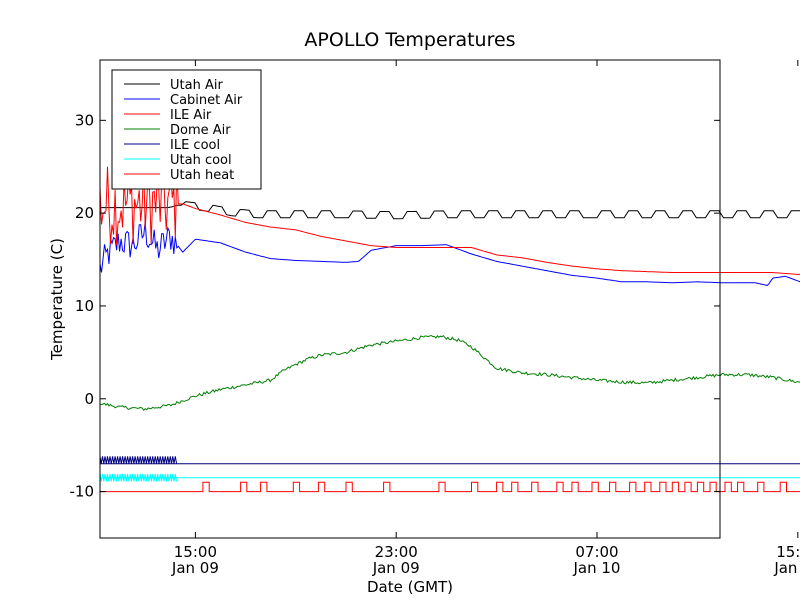 Image resolution: width=800 pixels, height=600 pixels. Describe the element at coordinates (450, 210) in the screenshot. I see `series-line-utah-air` at that location.